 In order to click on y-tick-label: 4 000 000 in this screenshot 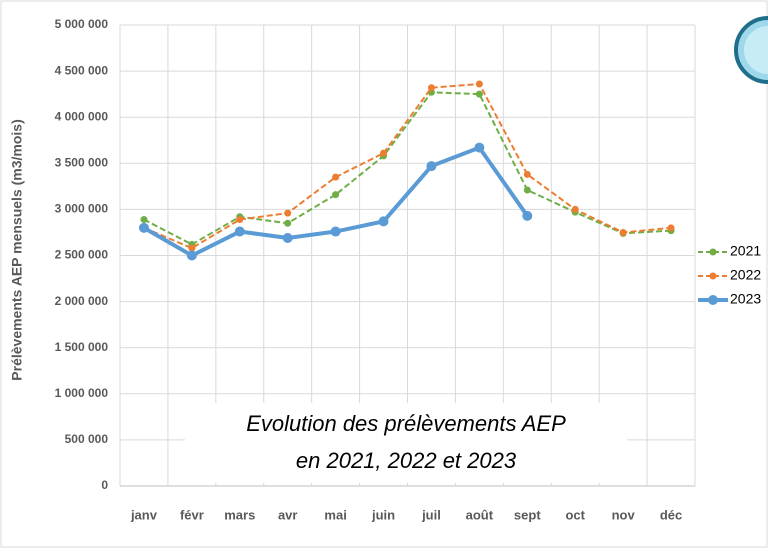, I will do `click(82, 116)`.